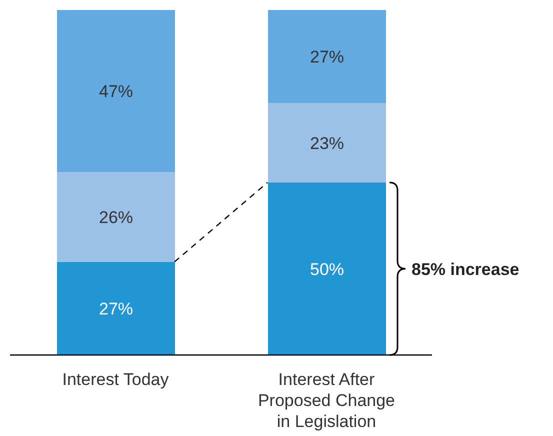 The width and height of the screenshot is (553, 436). I want to click on data-label: 23%, so click(327, 143).